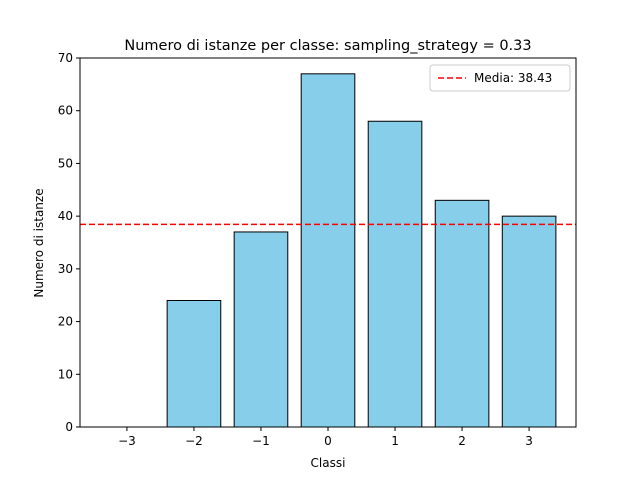 This screenshot has width=640, height=480. I want to click on y-tick-label-6: 60, so click(65, 111).